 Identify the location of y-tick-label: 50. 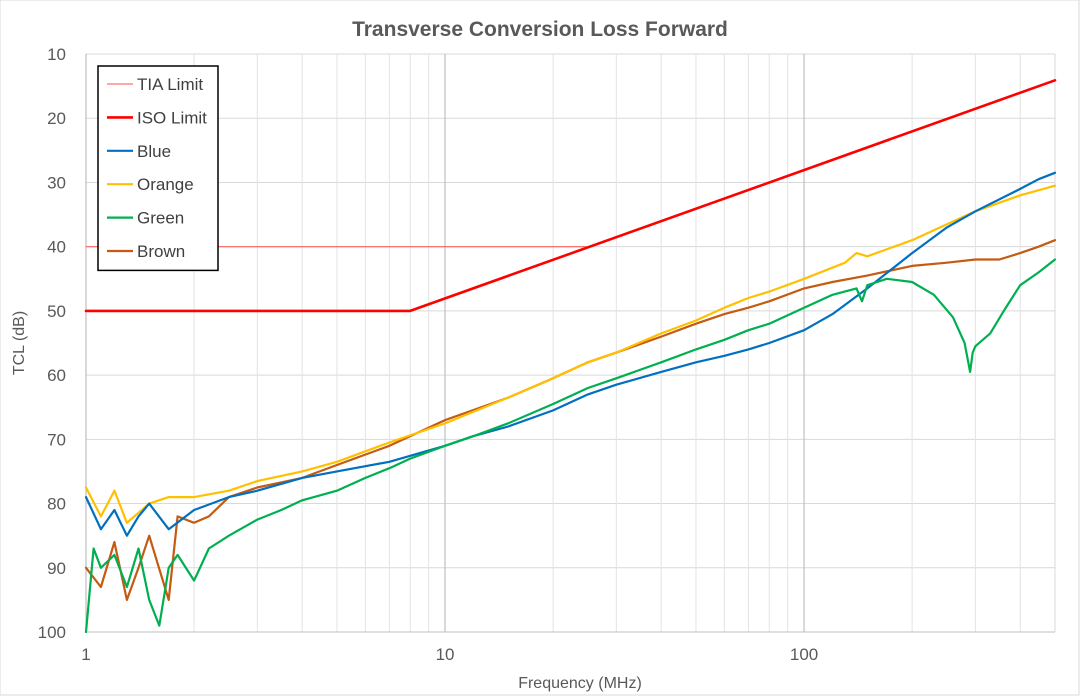
(56, 311).